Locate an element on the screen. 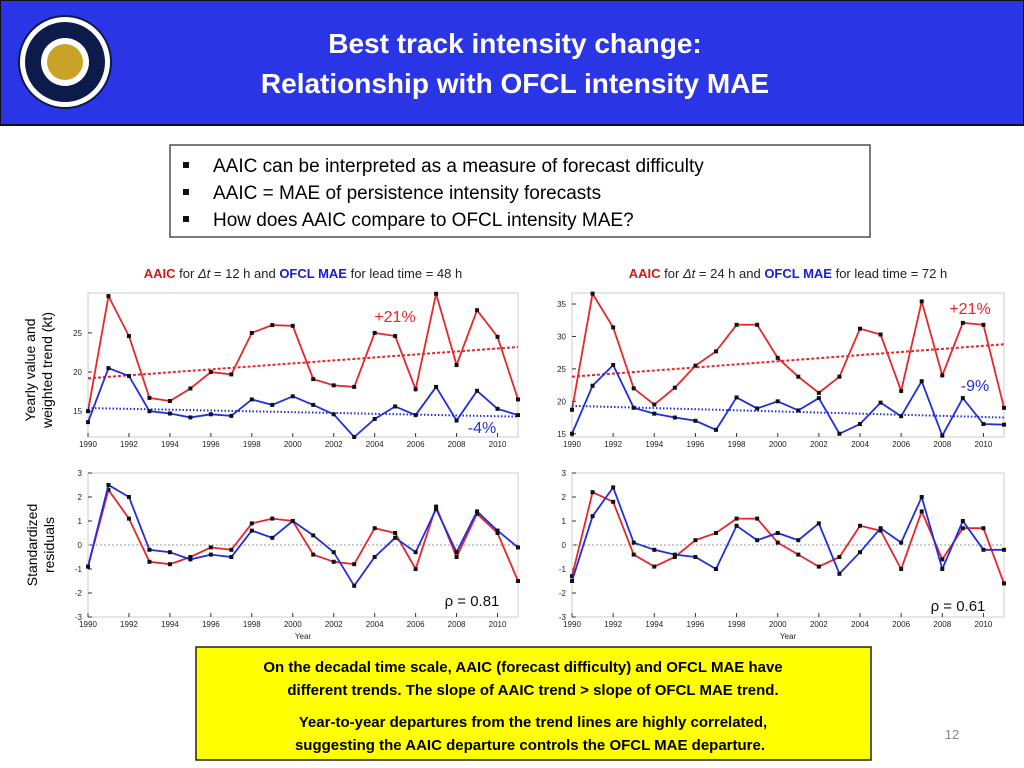  page-number: 12 is located at coordinates (952, 734).